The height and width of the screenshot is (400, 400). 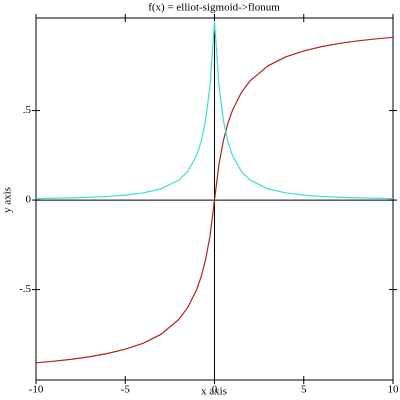 I want to click on y-tick-label: -.5, so click(x=25, y=289).